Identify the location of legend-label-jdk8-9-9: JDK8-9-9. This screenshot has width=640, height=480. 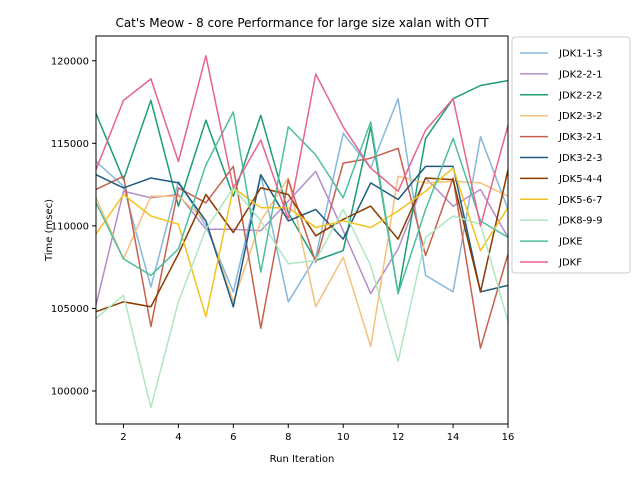
(580, 221).